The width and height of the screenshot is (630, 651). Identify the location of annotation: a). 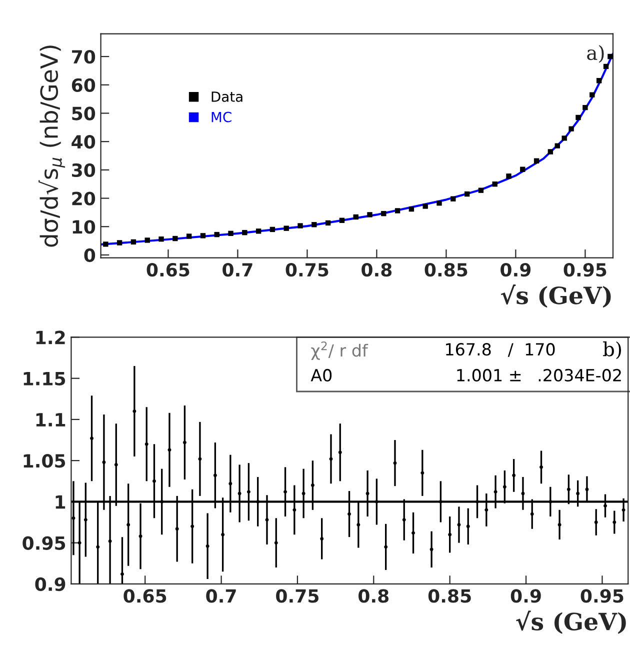
(595, 54).